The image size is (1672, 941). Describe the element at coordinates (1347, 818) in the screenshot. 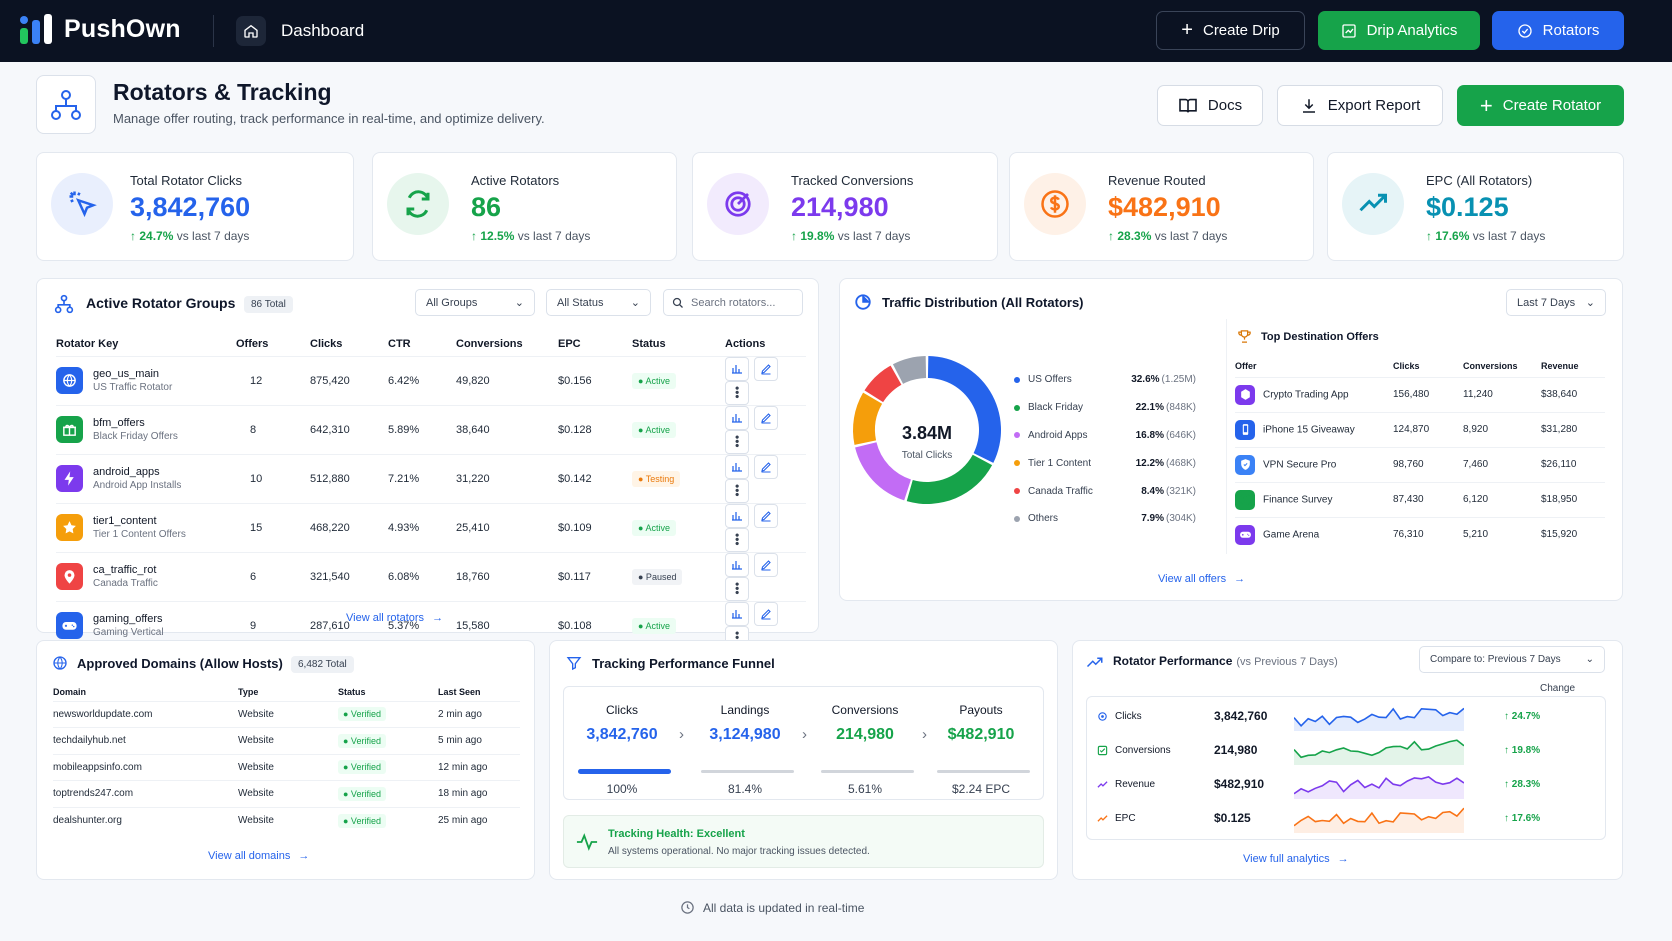

I see `performance-row: EPC $0.125 ↑ 17.6%` at that location.